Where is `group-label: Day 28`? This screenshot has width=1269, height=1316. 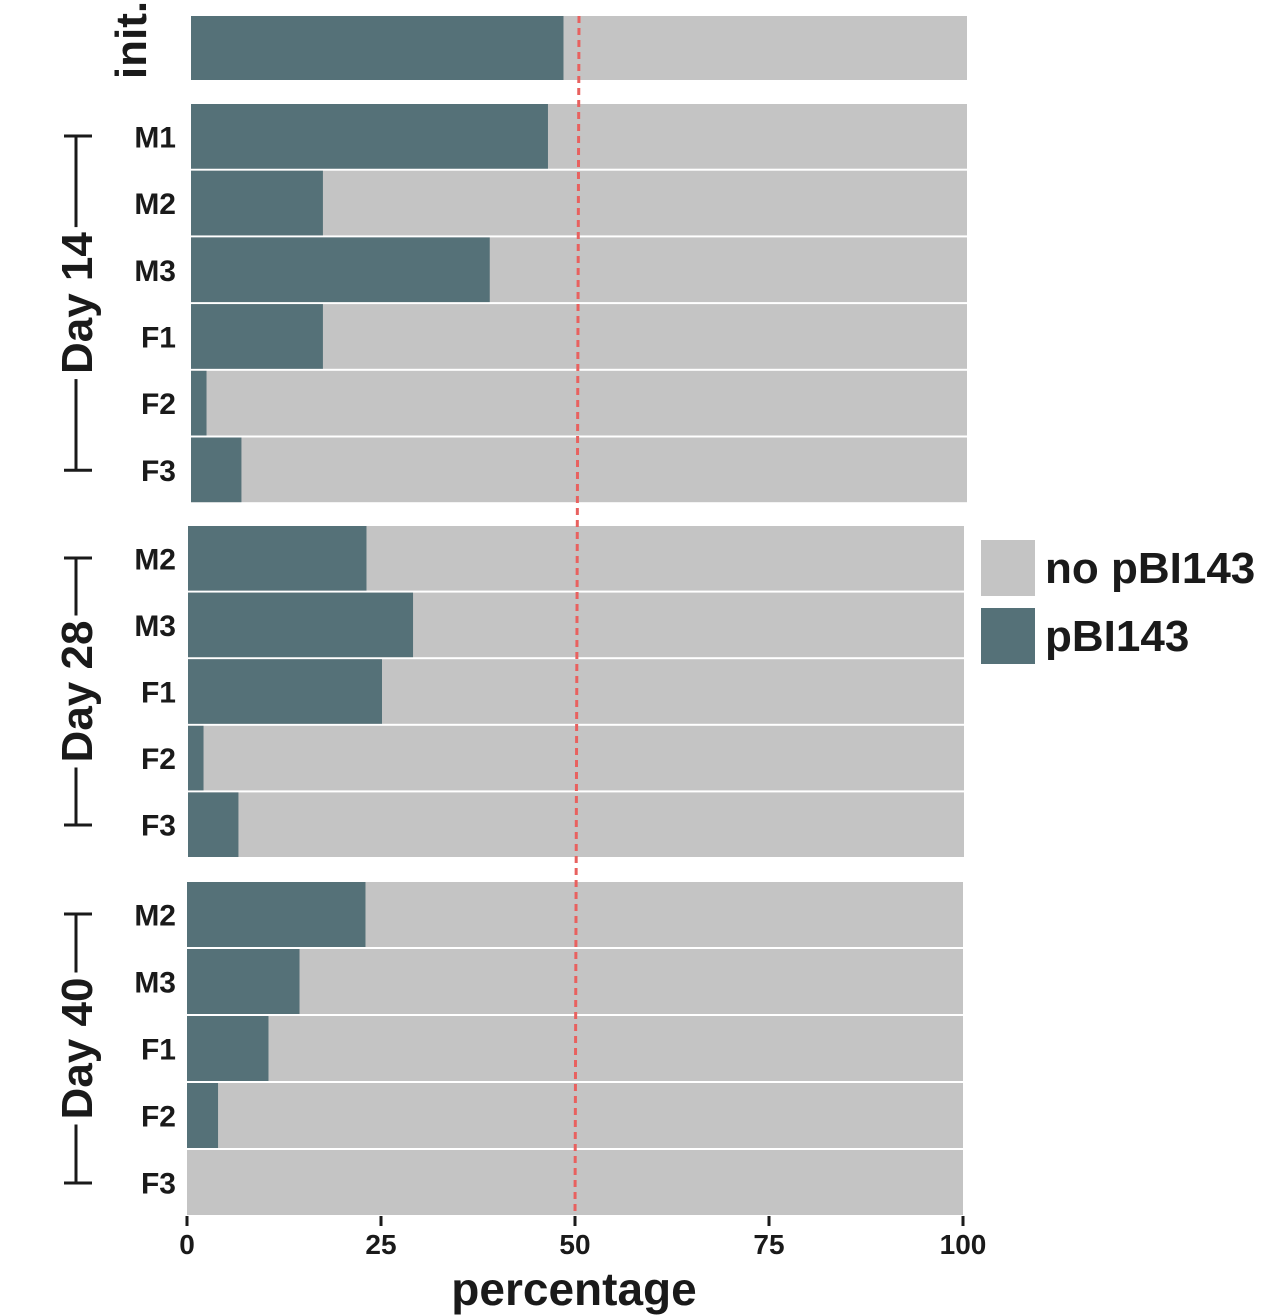 group-label: Day 28 is located at coordinates (77, 692).